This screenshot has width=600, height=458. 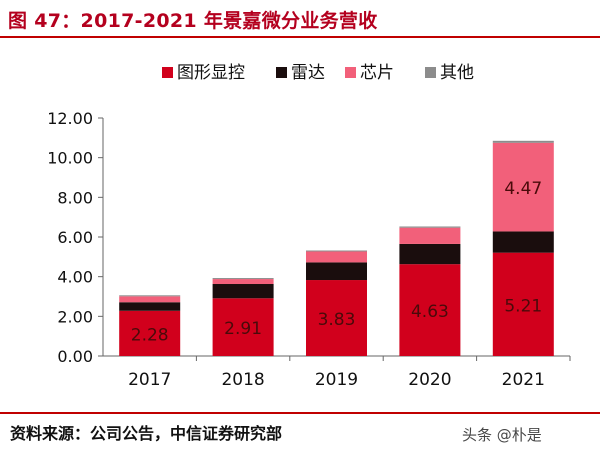 I want to click on x-tick-label: 2017, so click(x=149, y=380).